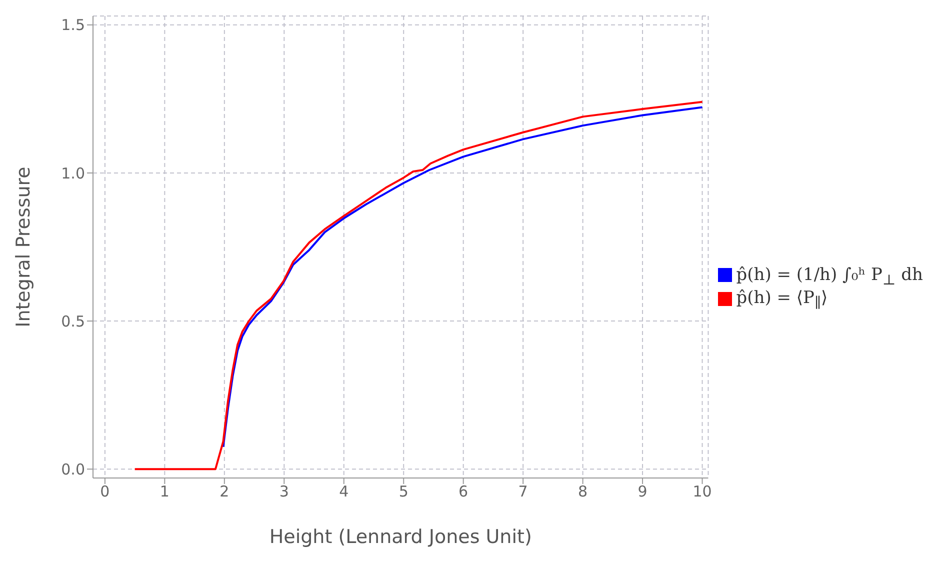 The width and height of the screenshot is (951, 579). What do you see at coordinates (400, 537) in the screenshot?
I see `x-axis-title: Height (Lennard Jones Unit)` at bounding box center [400, 537].